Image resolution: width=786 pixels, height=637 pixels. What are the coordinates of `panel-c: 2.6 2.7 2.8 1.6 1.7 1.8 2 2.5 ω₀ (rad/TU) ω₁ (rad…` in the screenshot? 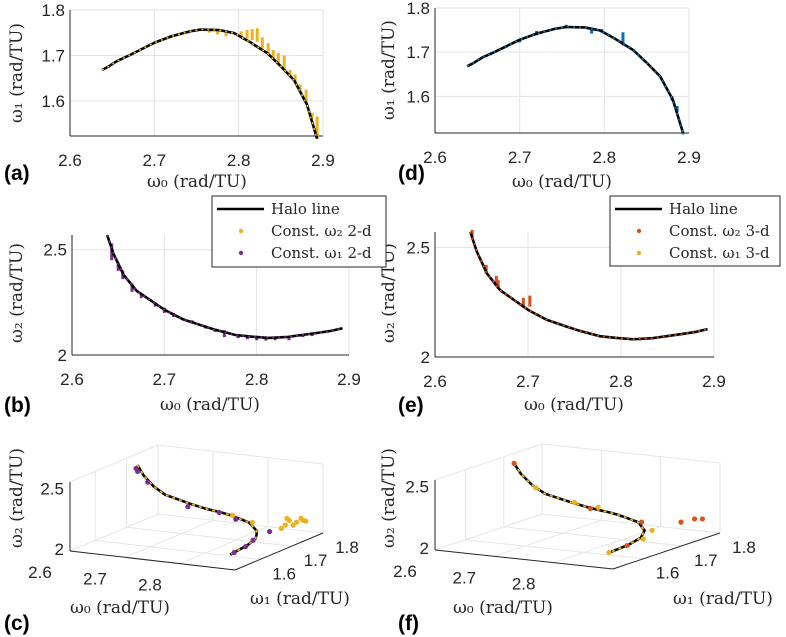 It's located at (181, 539).